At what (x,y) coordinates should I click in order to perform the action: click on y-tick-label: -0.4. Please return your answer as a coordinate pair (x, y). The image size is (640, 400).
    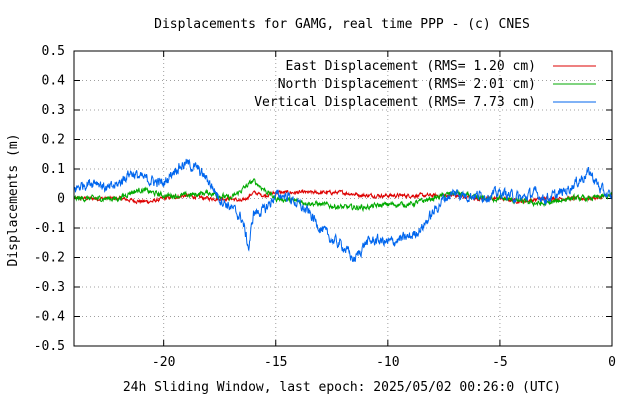
    Looking at the image, I should click on (49, 317).